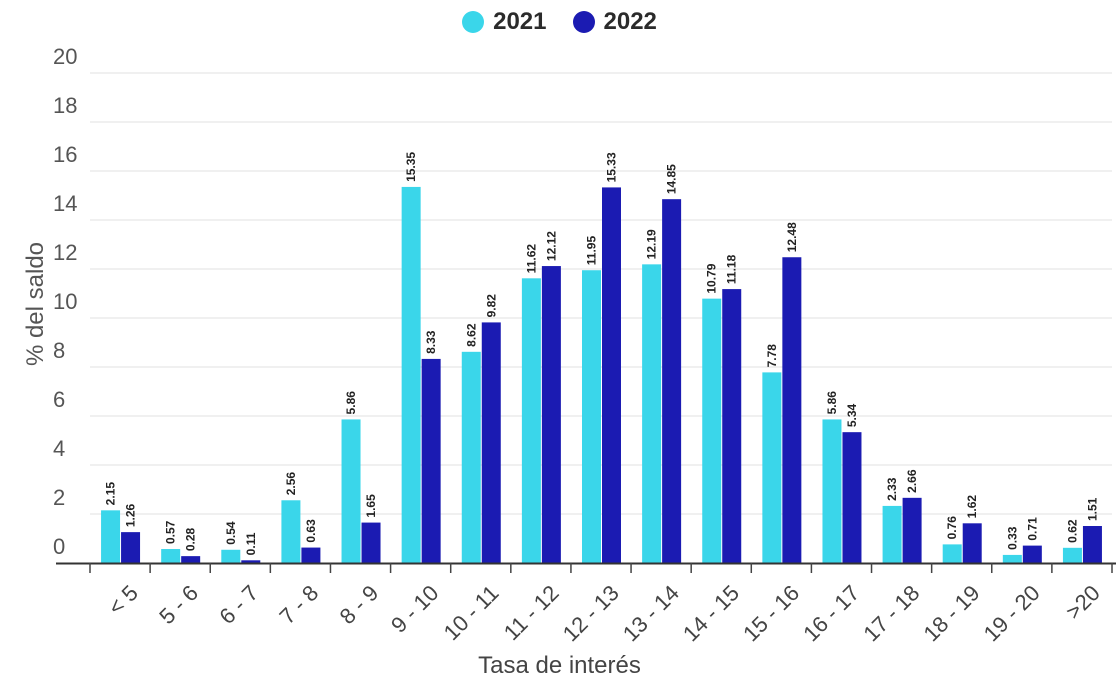 This screenshot has height=688, width=1119. Describe the element at coordinates (65, 252) in the screenshot. I see `y-tick-label: 12` at that location.